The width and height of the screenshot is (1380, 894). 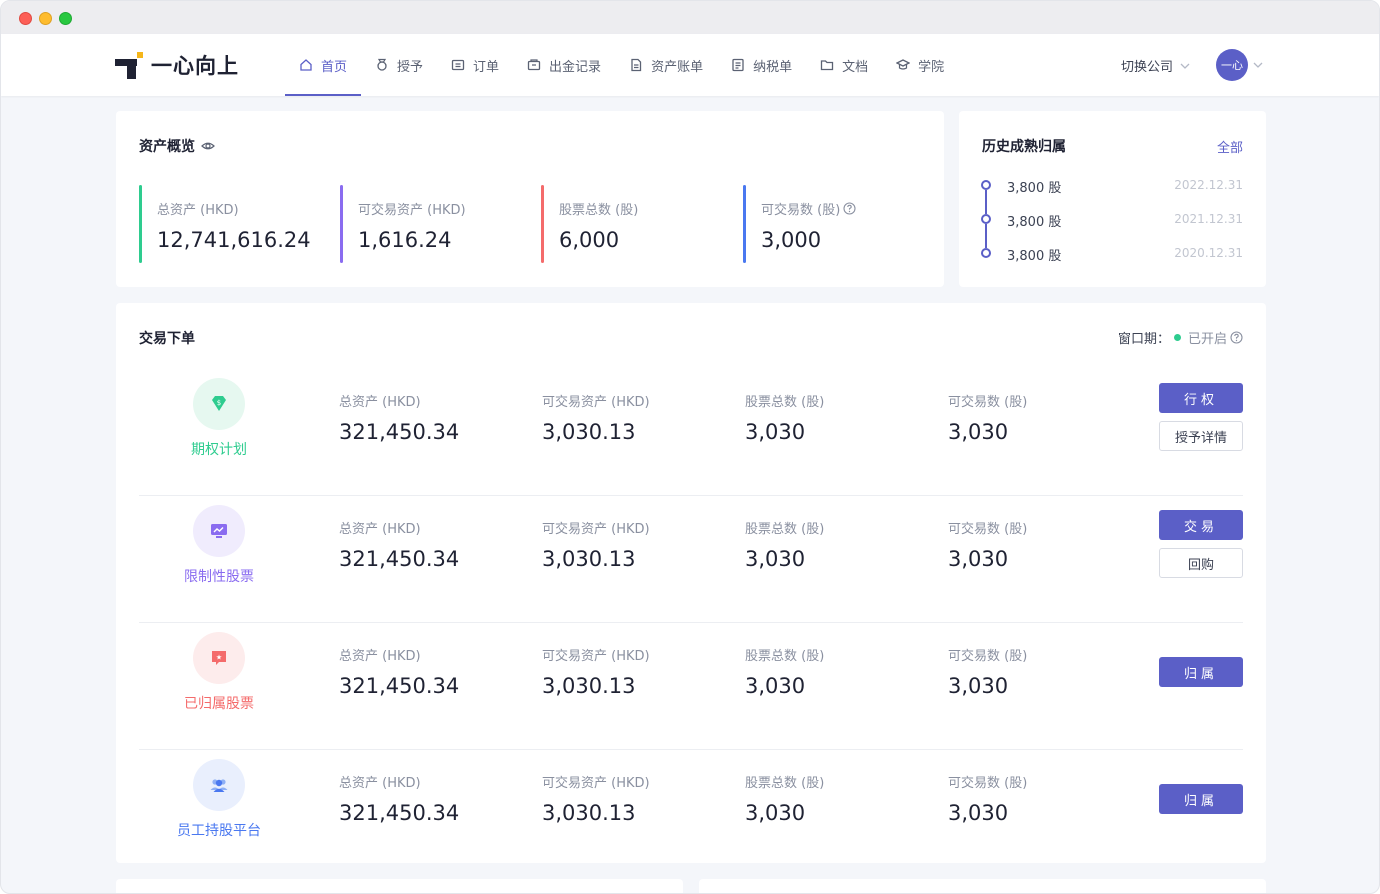 I want to click on avatar-text: 一心, so click(x=1232, y=65).